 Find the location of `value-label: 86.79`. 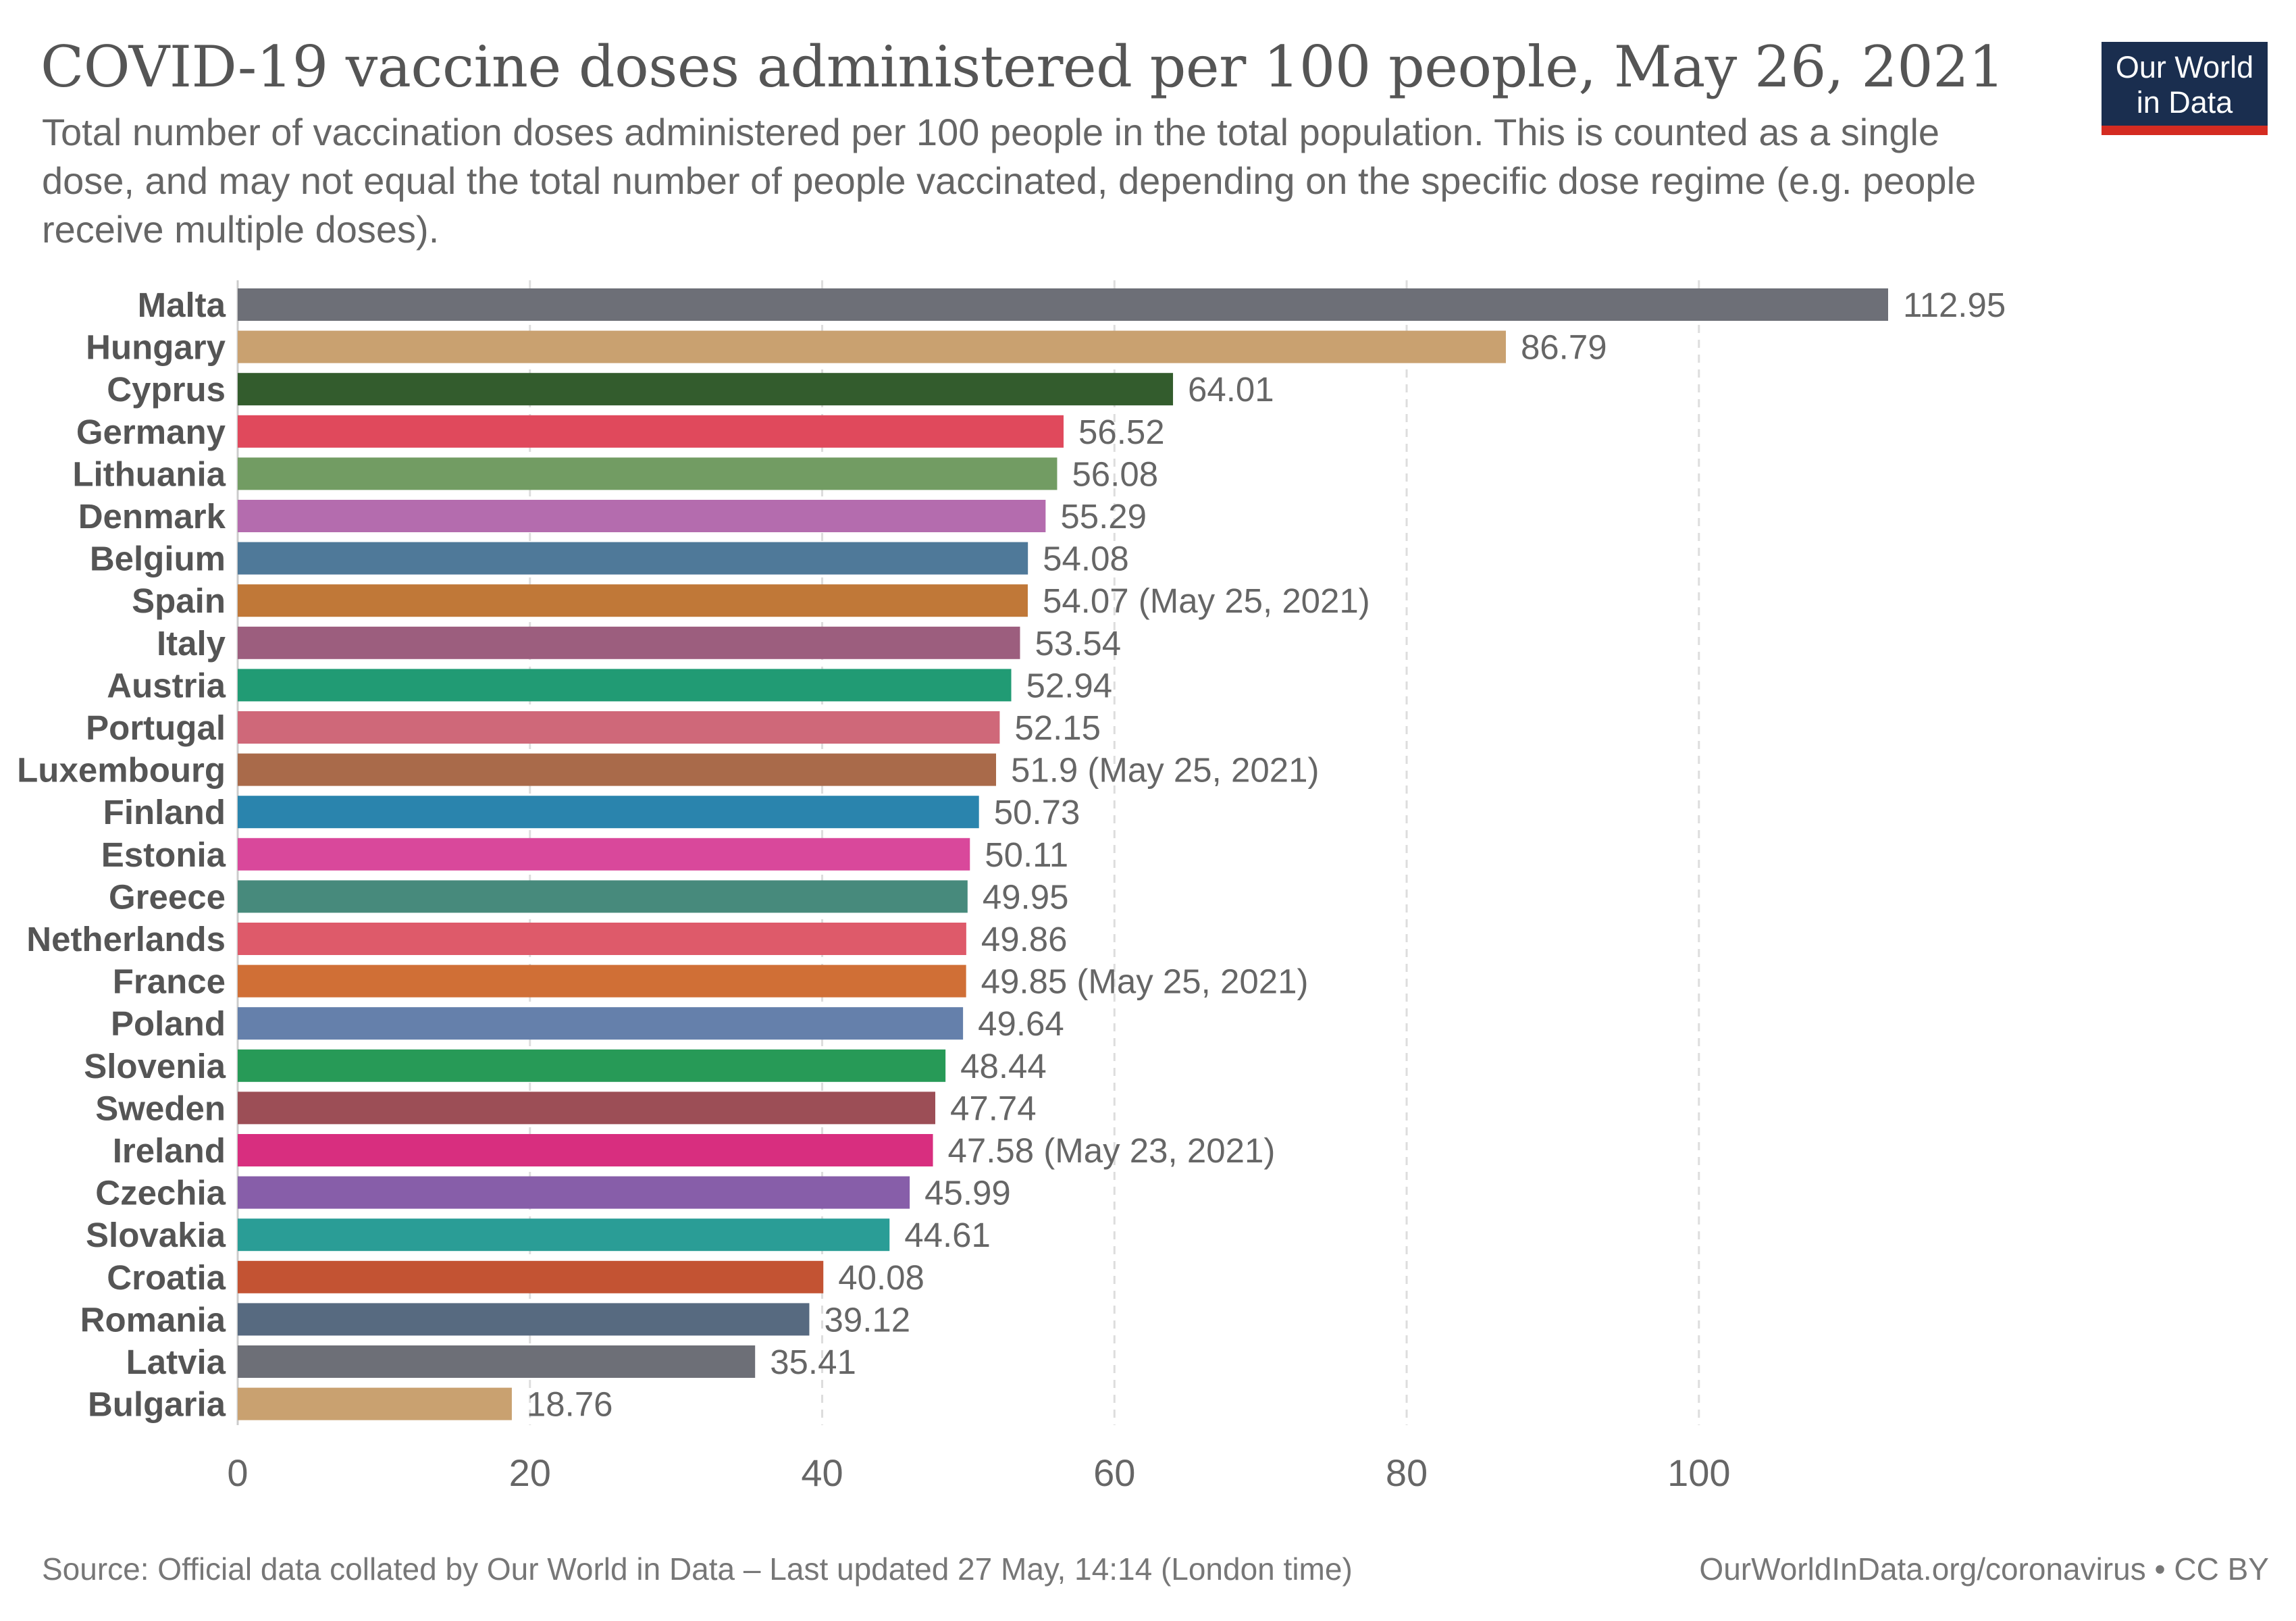

value-label: 86.79 is located at coordinates (1564, 347).